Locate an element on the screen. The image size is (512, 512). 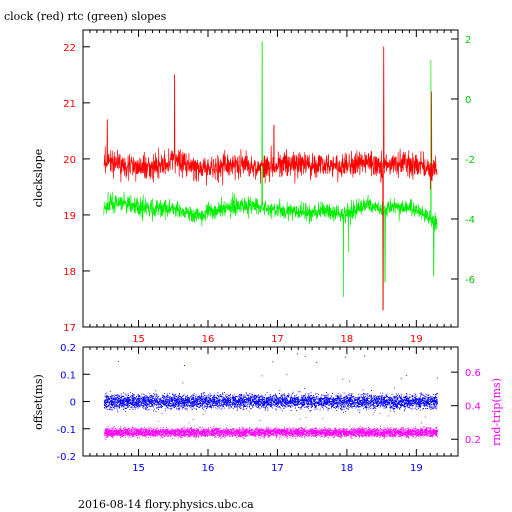
y2-tick-label: -6 is located at coordinates (470, 280).